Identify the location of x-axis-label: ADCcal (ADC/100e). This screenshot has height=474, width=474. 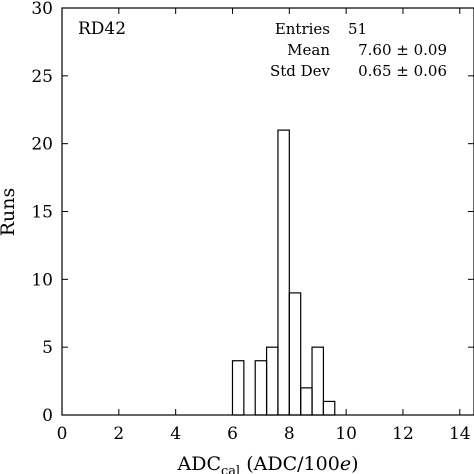
(268, 463).